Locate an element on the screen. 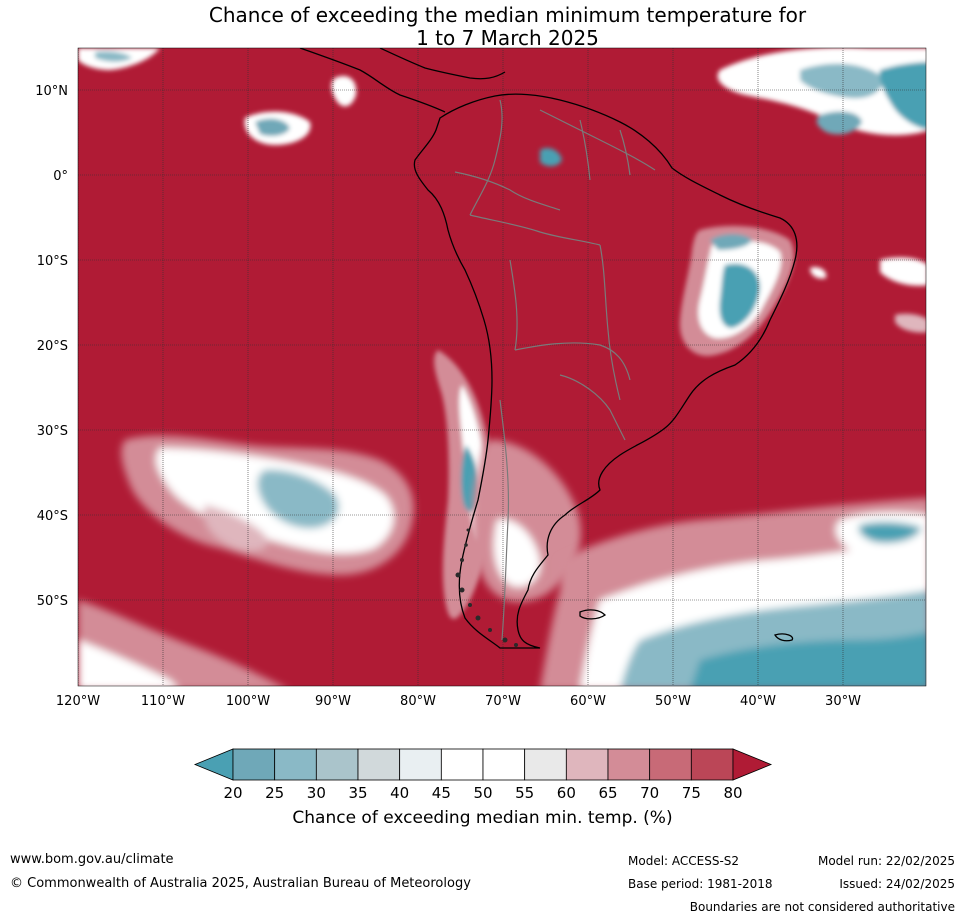 This screenshot has width=965, height=919. colorbar-tick-label: 55 is located at coordinates (524, 793).